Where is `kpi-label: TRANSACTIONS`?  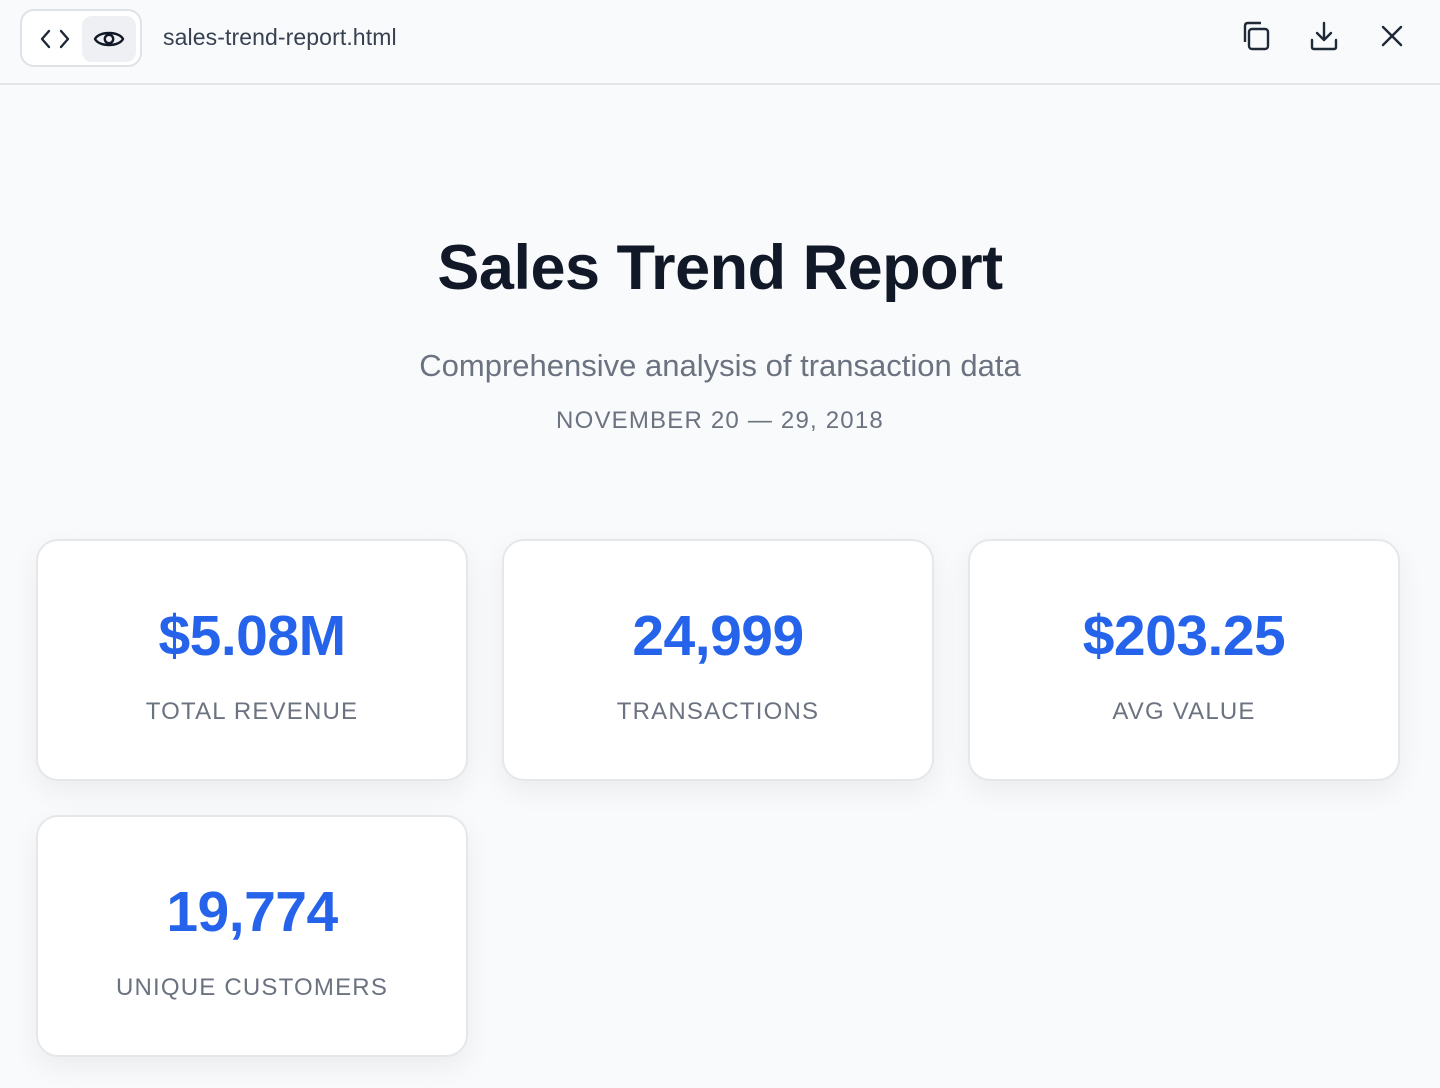 kpi-label: TRANSACTIONS is located at coordinates (718, 711).